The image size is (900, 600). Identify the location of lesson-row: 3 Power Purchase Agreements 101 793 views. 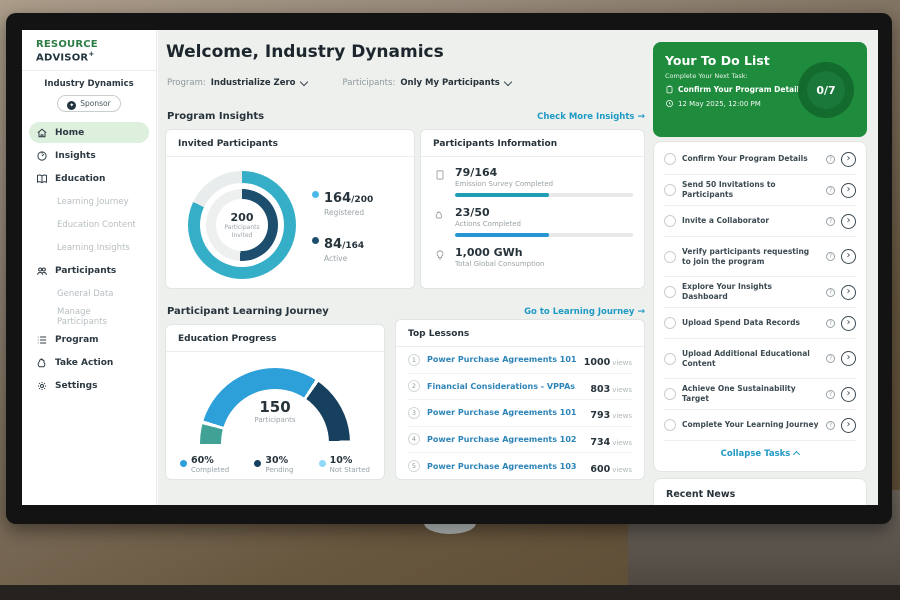
(520, 413).